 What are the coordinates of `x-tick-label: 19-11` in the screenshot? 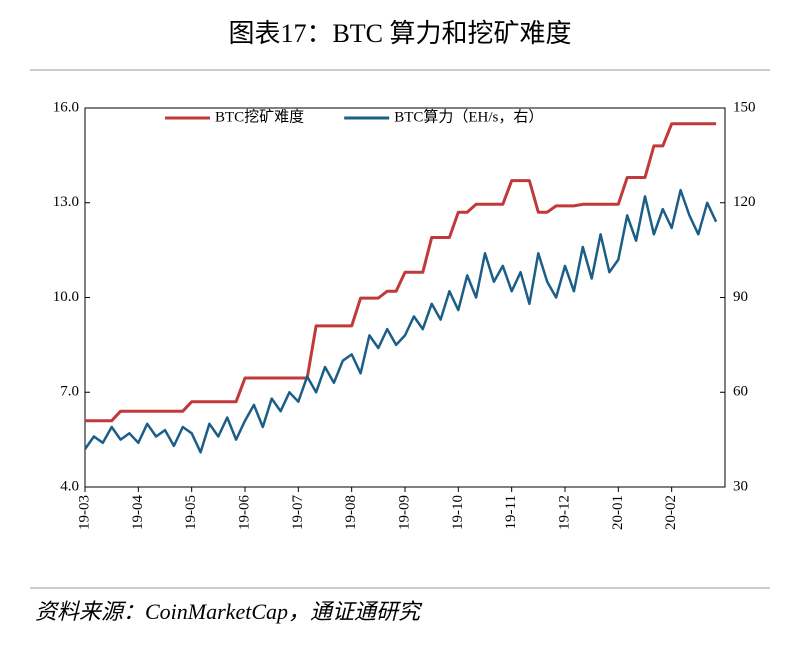 It's located at (511, 512).